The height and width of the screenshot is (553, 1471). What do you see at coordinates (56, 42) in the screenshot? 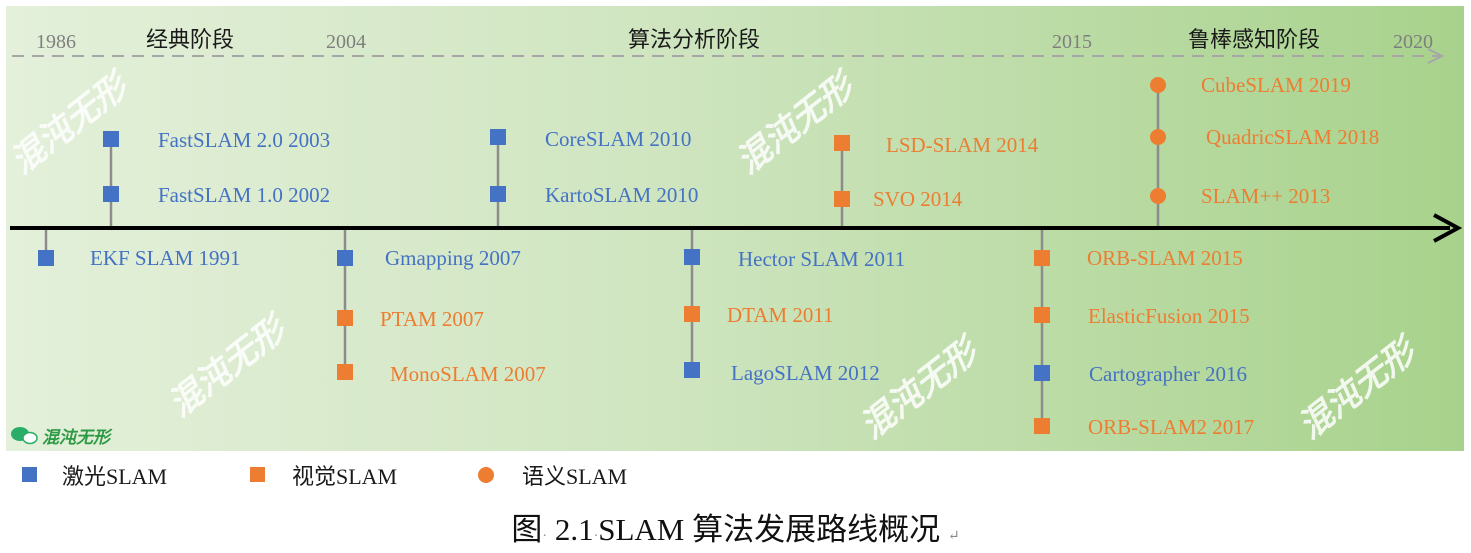
I see `year-label: 1986` at bounding box center [56, 42].